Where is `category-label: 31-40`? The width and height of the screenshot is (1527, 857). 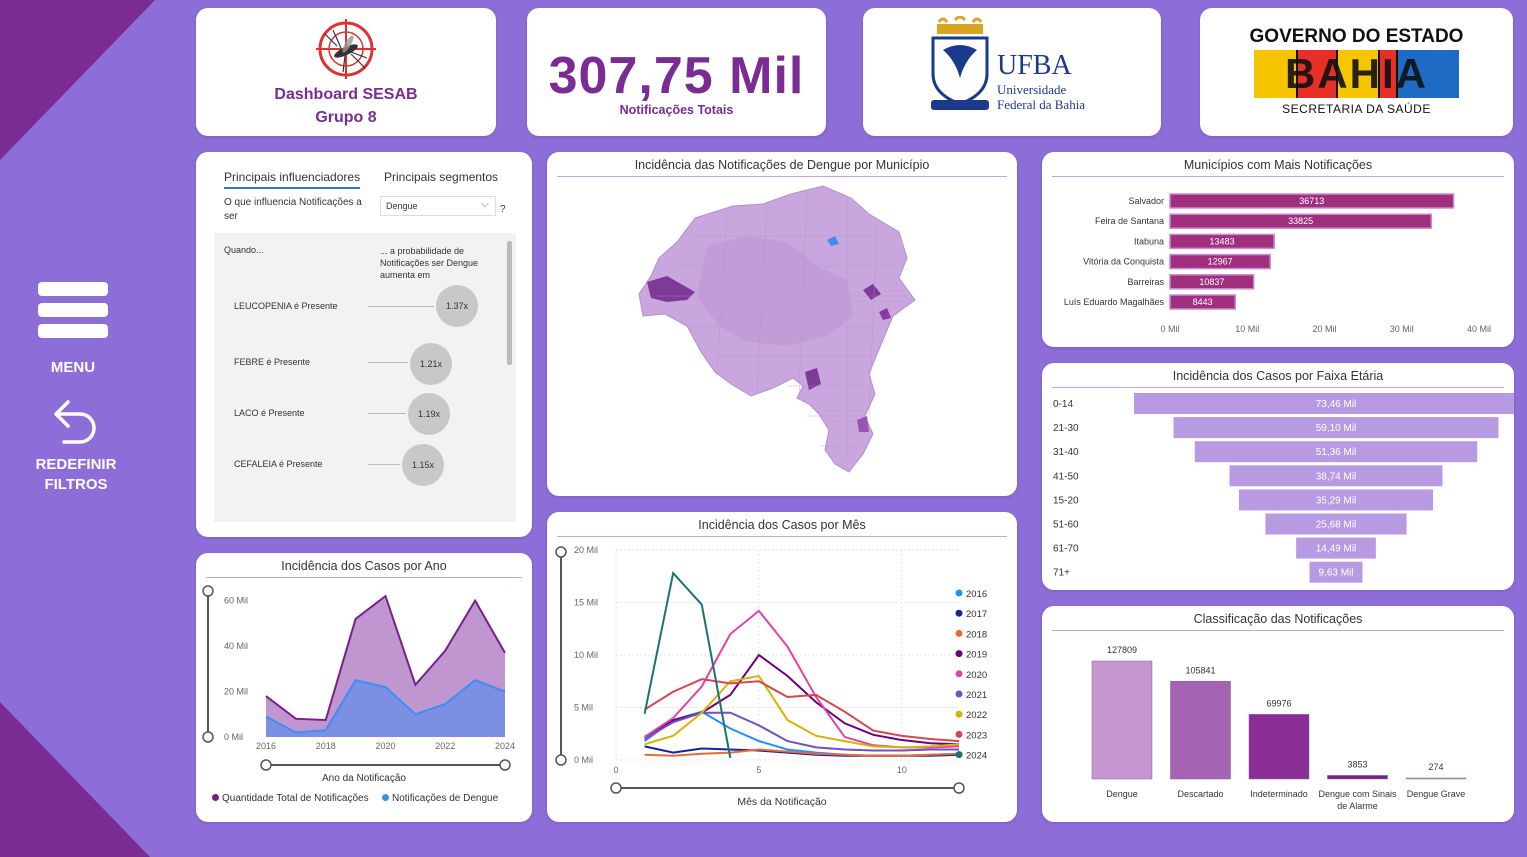
category-label: 31-40 is located at coordinates (1066, 452).